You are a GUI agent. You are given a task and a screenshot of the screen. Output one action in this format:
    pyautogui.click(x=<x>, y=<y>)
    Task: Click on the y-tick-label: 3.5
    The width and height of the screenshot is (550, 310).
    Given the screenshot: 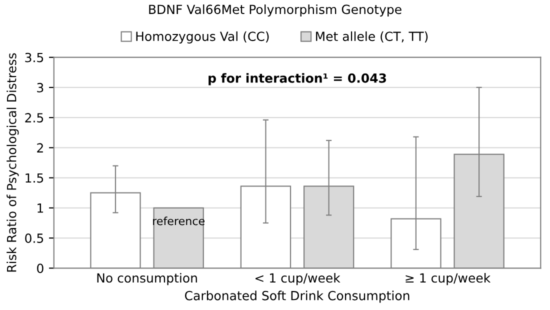 What is the action you would take?
    pyautogui.click(x=34, y=57)
    